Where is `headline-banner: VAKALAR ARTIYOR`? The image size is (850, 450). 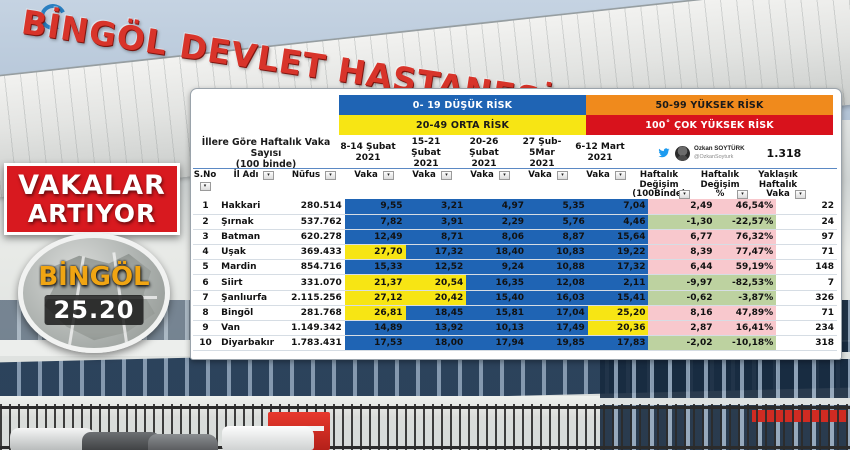 headline-banner: VAKALAR ARTIYOR is located at coordinates (92, 199).